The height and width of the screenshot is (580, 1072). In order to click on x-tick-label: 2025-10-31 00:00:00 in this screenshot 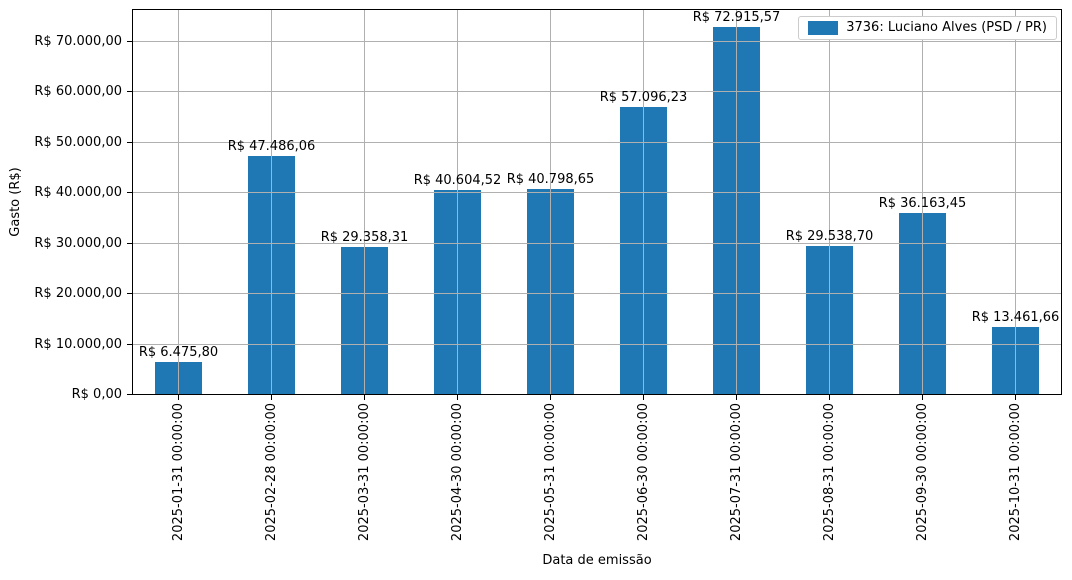, I will do `click(1015, 472)`.